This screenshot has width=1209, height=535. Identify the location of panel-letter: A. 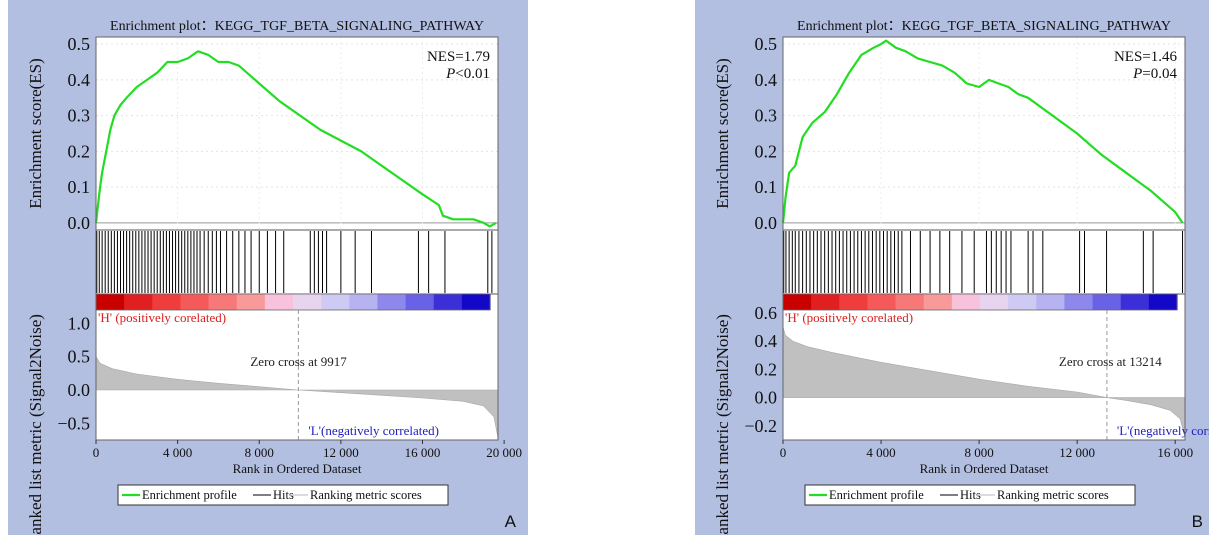
(511, 521).